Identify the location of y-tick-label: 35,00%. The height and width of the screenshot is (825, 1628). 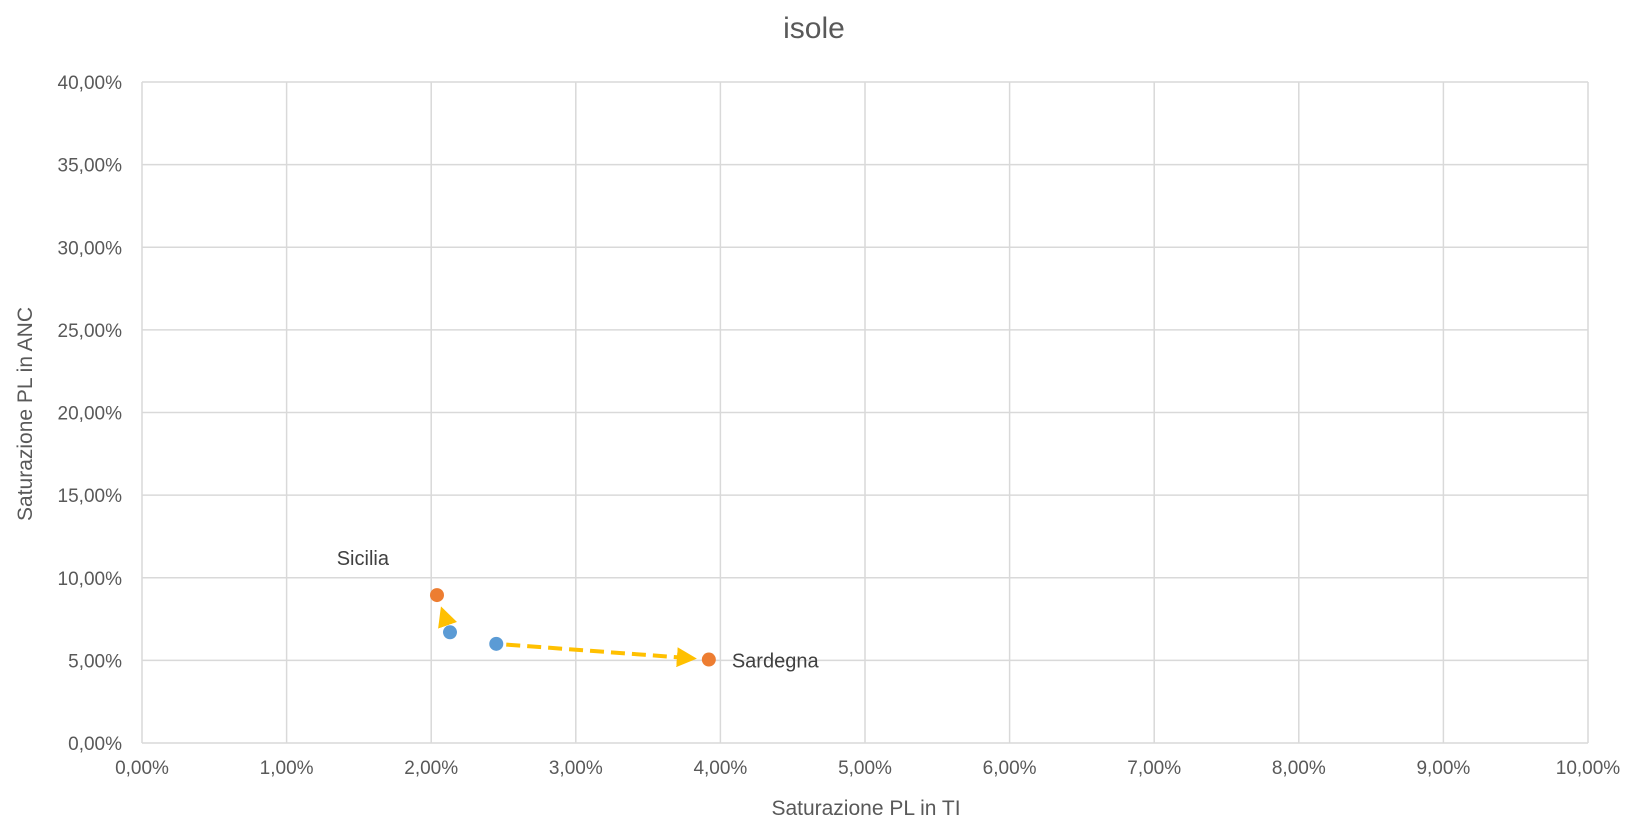
(90, 166).